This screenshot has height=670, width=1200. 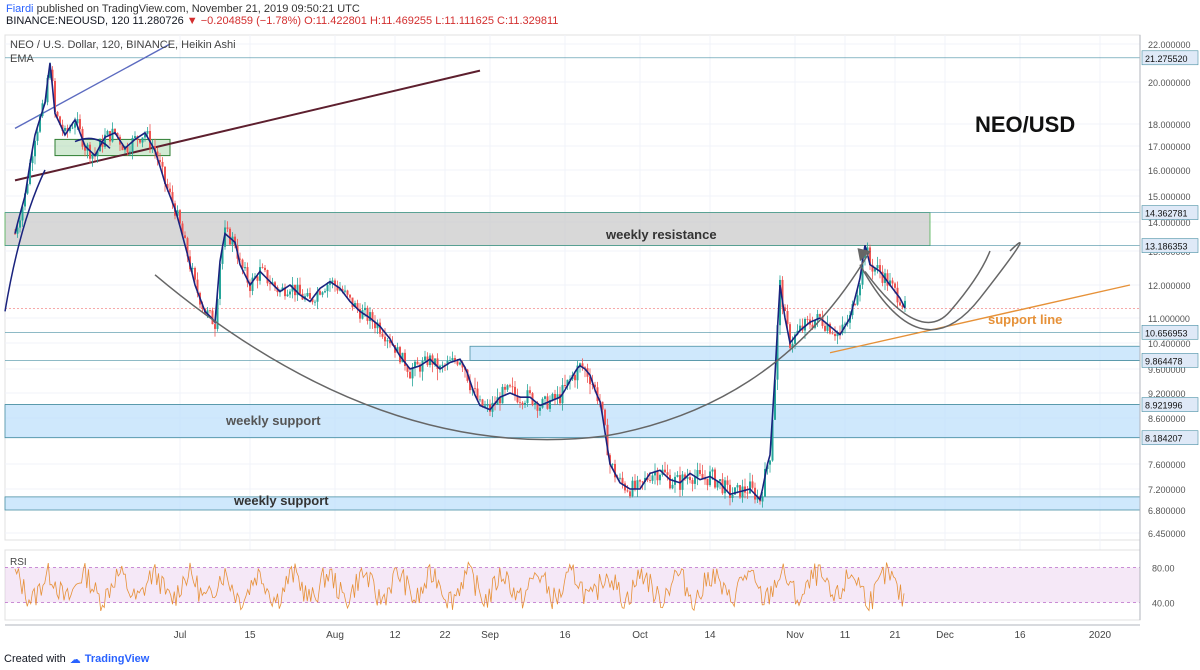 What do you see at coordinates (1169, 125) in the screenshot?
I see `y-tick-label: 18.000000` at bounding box center [1169, 125].